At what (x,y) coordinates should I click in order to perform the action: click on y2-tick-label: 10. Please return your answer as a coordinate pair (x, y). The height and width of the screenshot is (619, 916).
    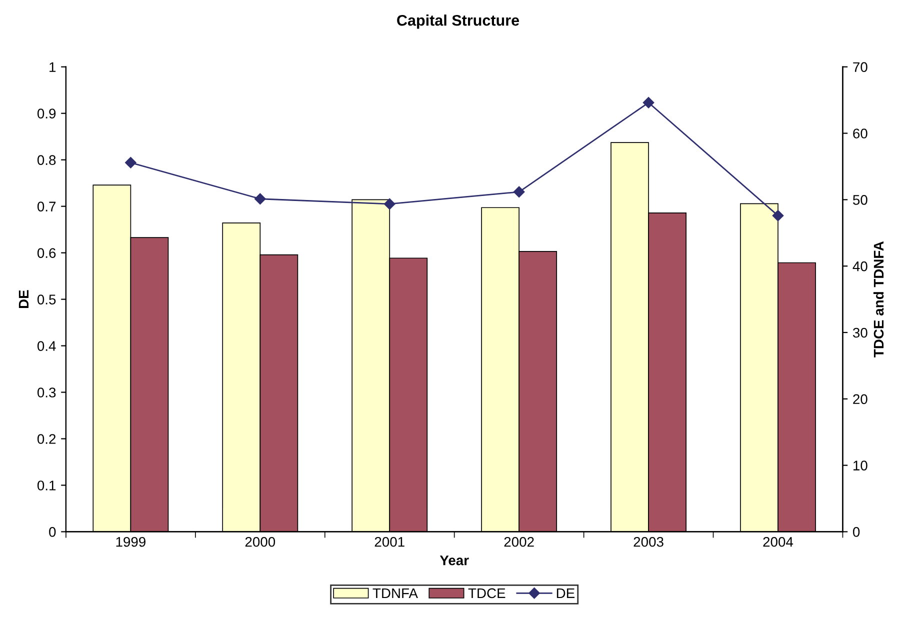
    Looking at the image, I should click on (861, 465).